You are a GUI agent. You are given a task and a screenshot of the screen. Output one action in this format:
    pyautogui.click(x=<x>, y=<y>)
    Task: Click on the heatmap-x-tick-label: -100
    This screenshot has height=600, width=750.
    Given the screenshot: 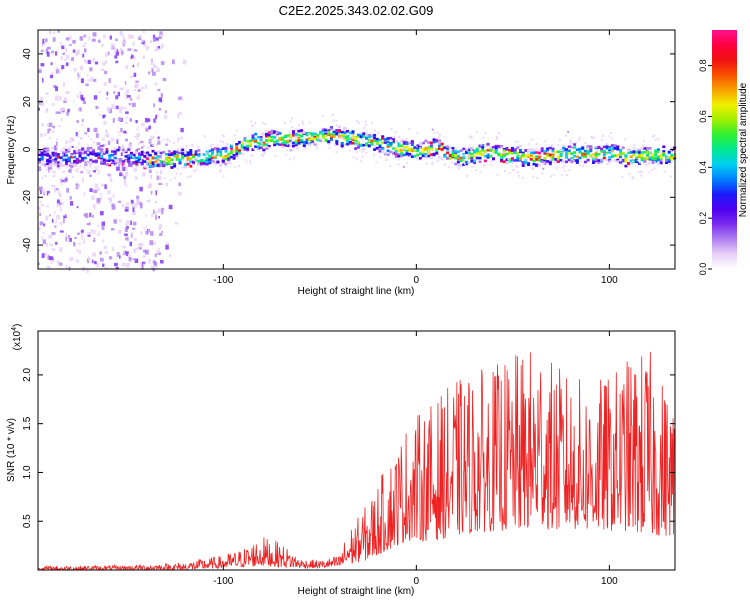 What is the action you would take?
    pyautogui.click(x=223, y=280)
    